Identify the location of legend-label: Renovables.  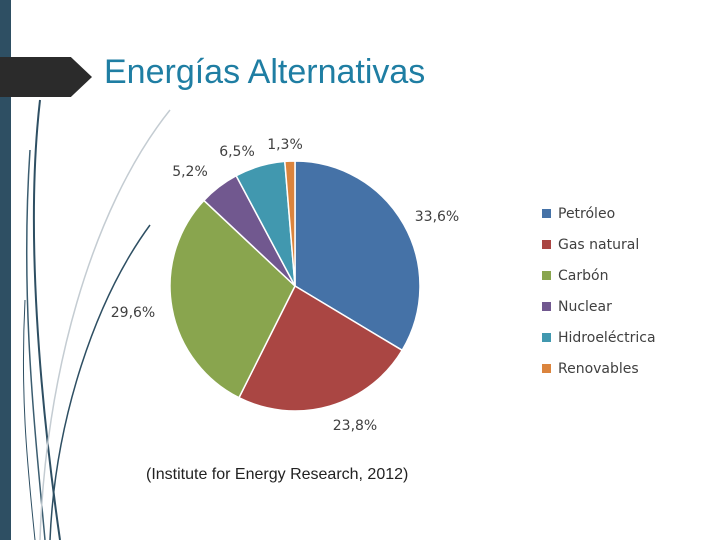
(598, 368).